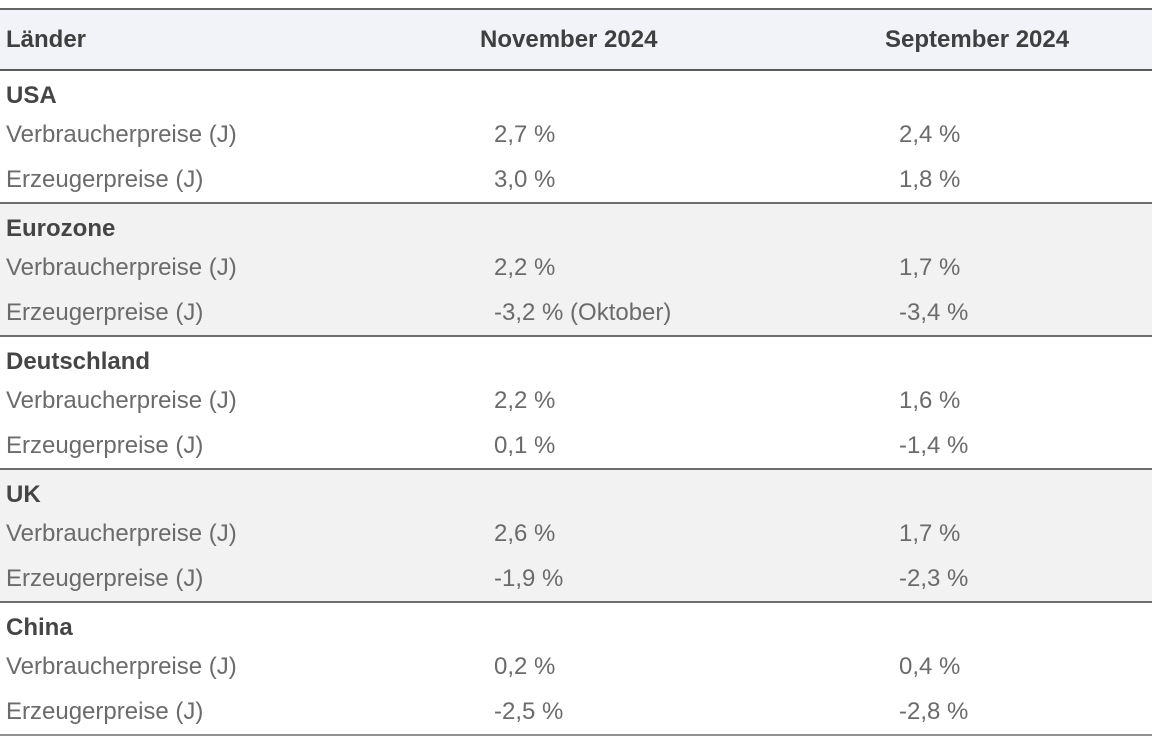 The image size is (1158, 746). What do you see at coordinates (930, 179) in the screenshot?
I see `value-september: 1,8 %` at bounding box center [930, 179].